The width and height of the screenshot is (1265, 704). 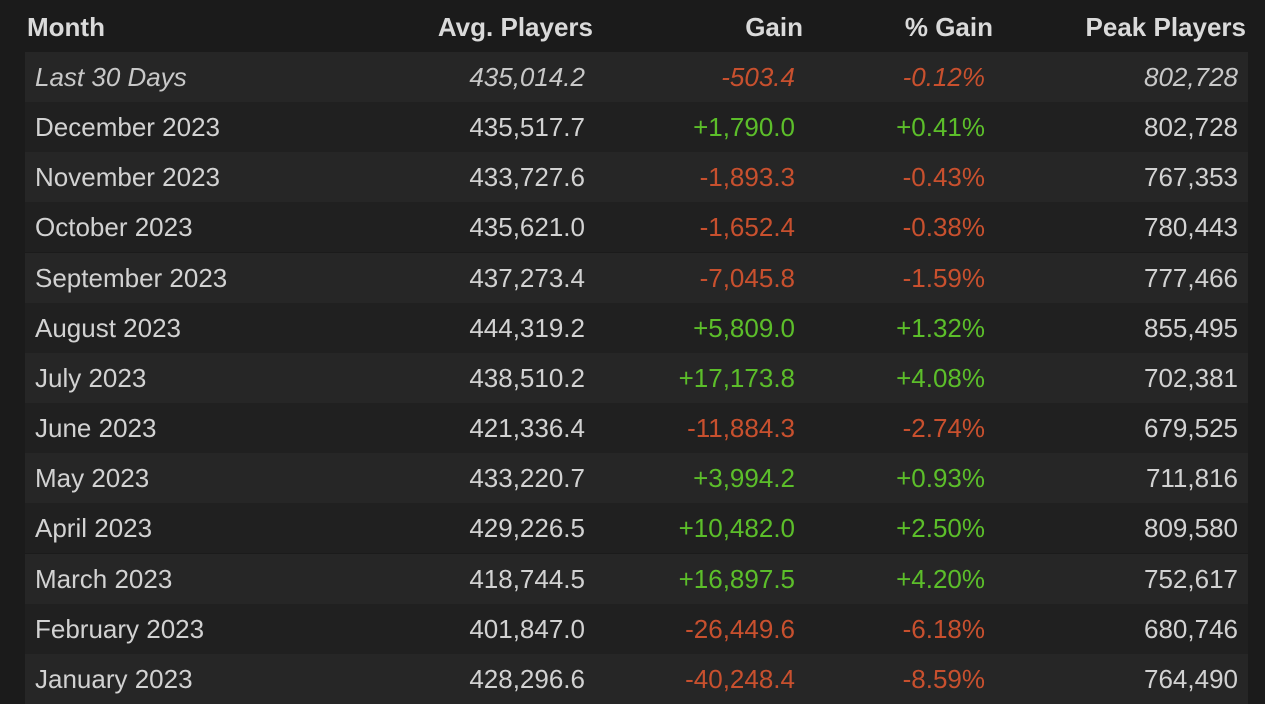 I want to click on table-row: July 2023 438,510.2 +17,173.8 +4.08% 702,381, so click(x=636, y=377).